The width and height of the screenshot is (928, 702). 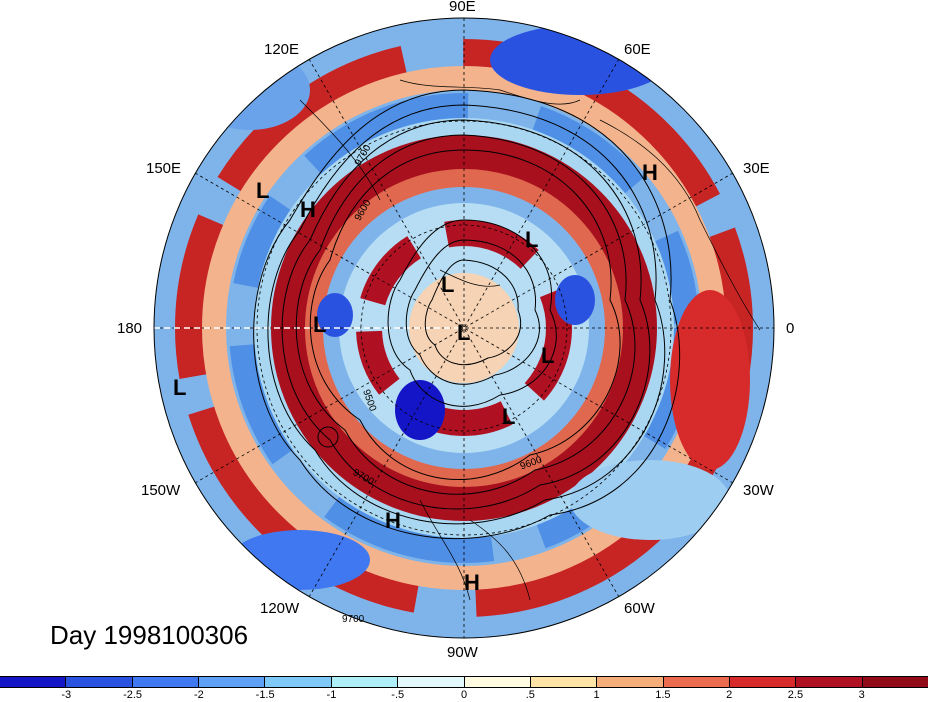 What do you see at coordinates (331, 695) in the screenshot?
I see `colorbar-tick-label: -1` at bounding box center [331, 695].